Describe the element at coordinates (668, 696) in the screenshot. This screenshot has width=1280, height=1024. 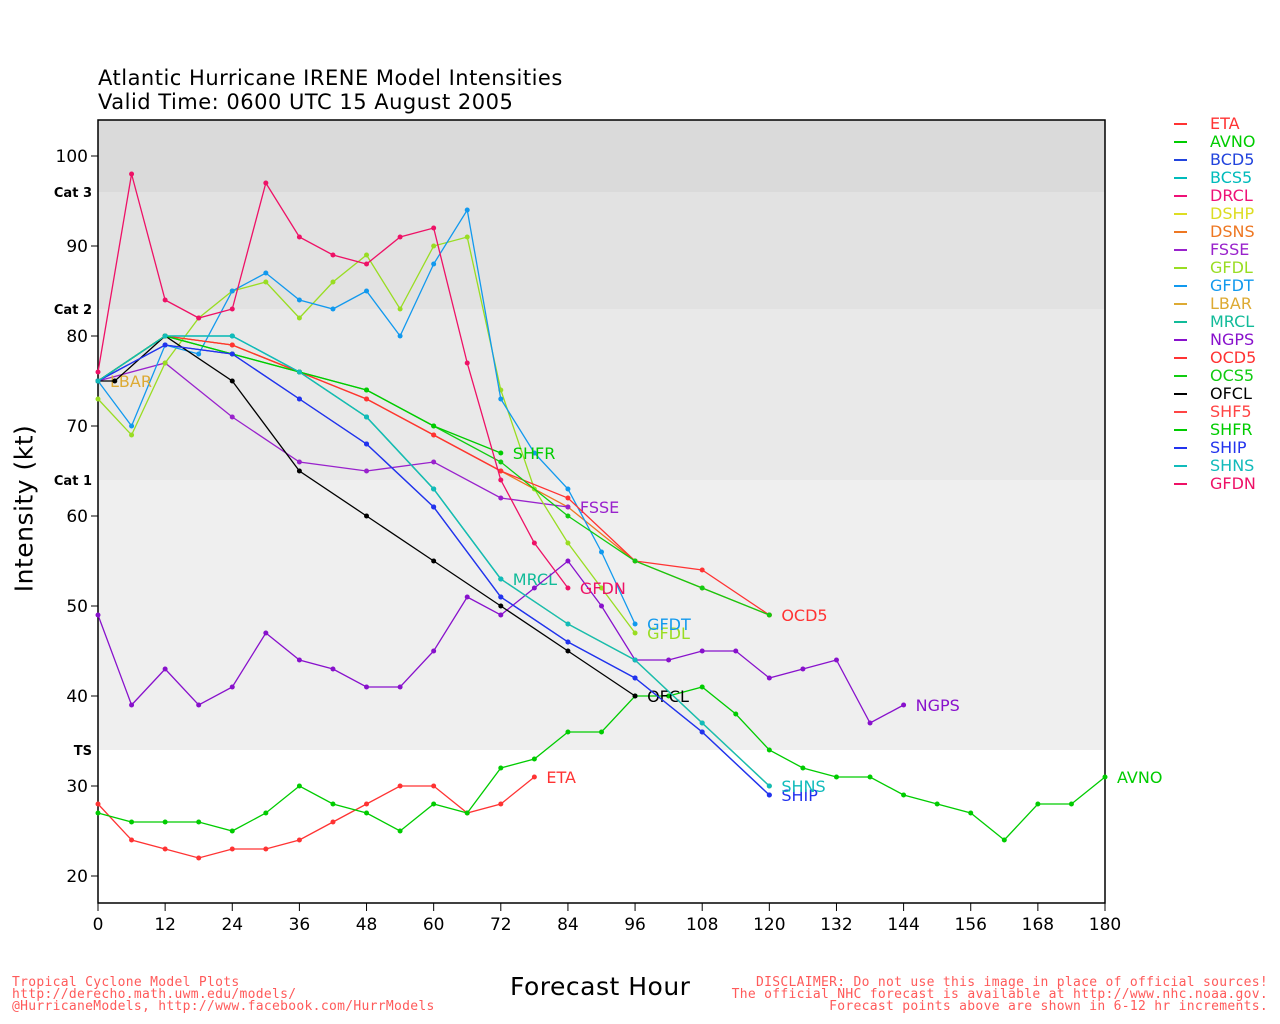
I see `series-end-label: OFCL` at that location.